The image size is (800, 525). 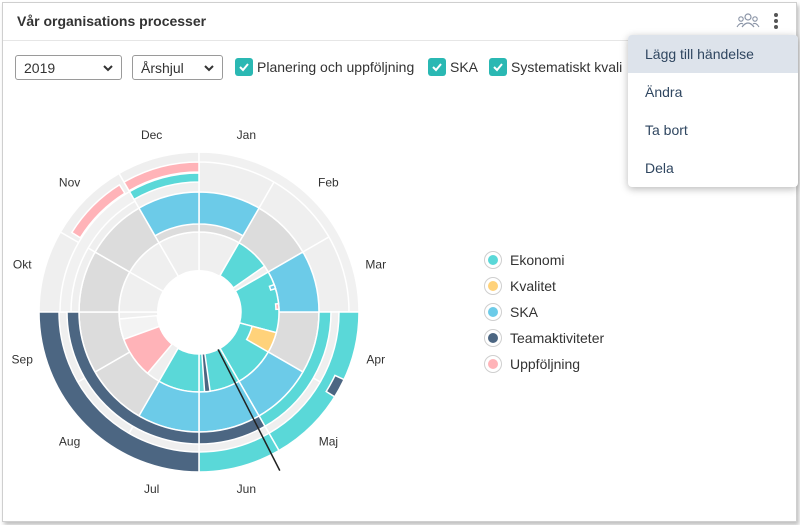 What do you see at coordinates (713, 111) in the screenshot?
I see `context-menu: Lägg till händelse Ändra Ta bort Dela` at bounding box center [713, 111].